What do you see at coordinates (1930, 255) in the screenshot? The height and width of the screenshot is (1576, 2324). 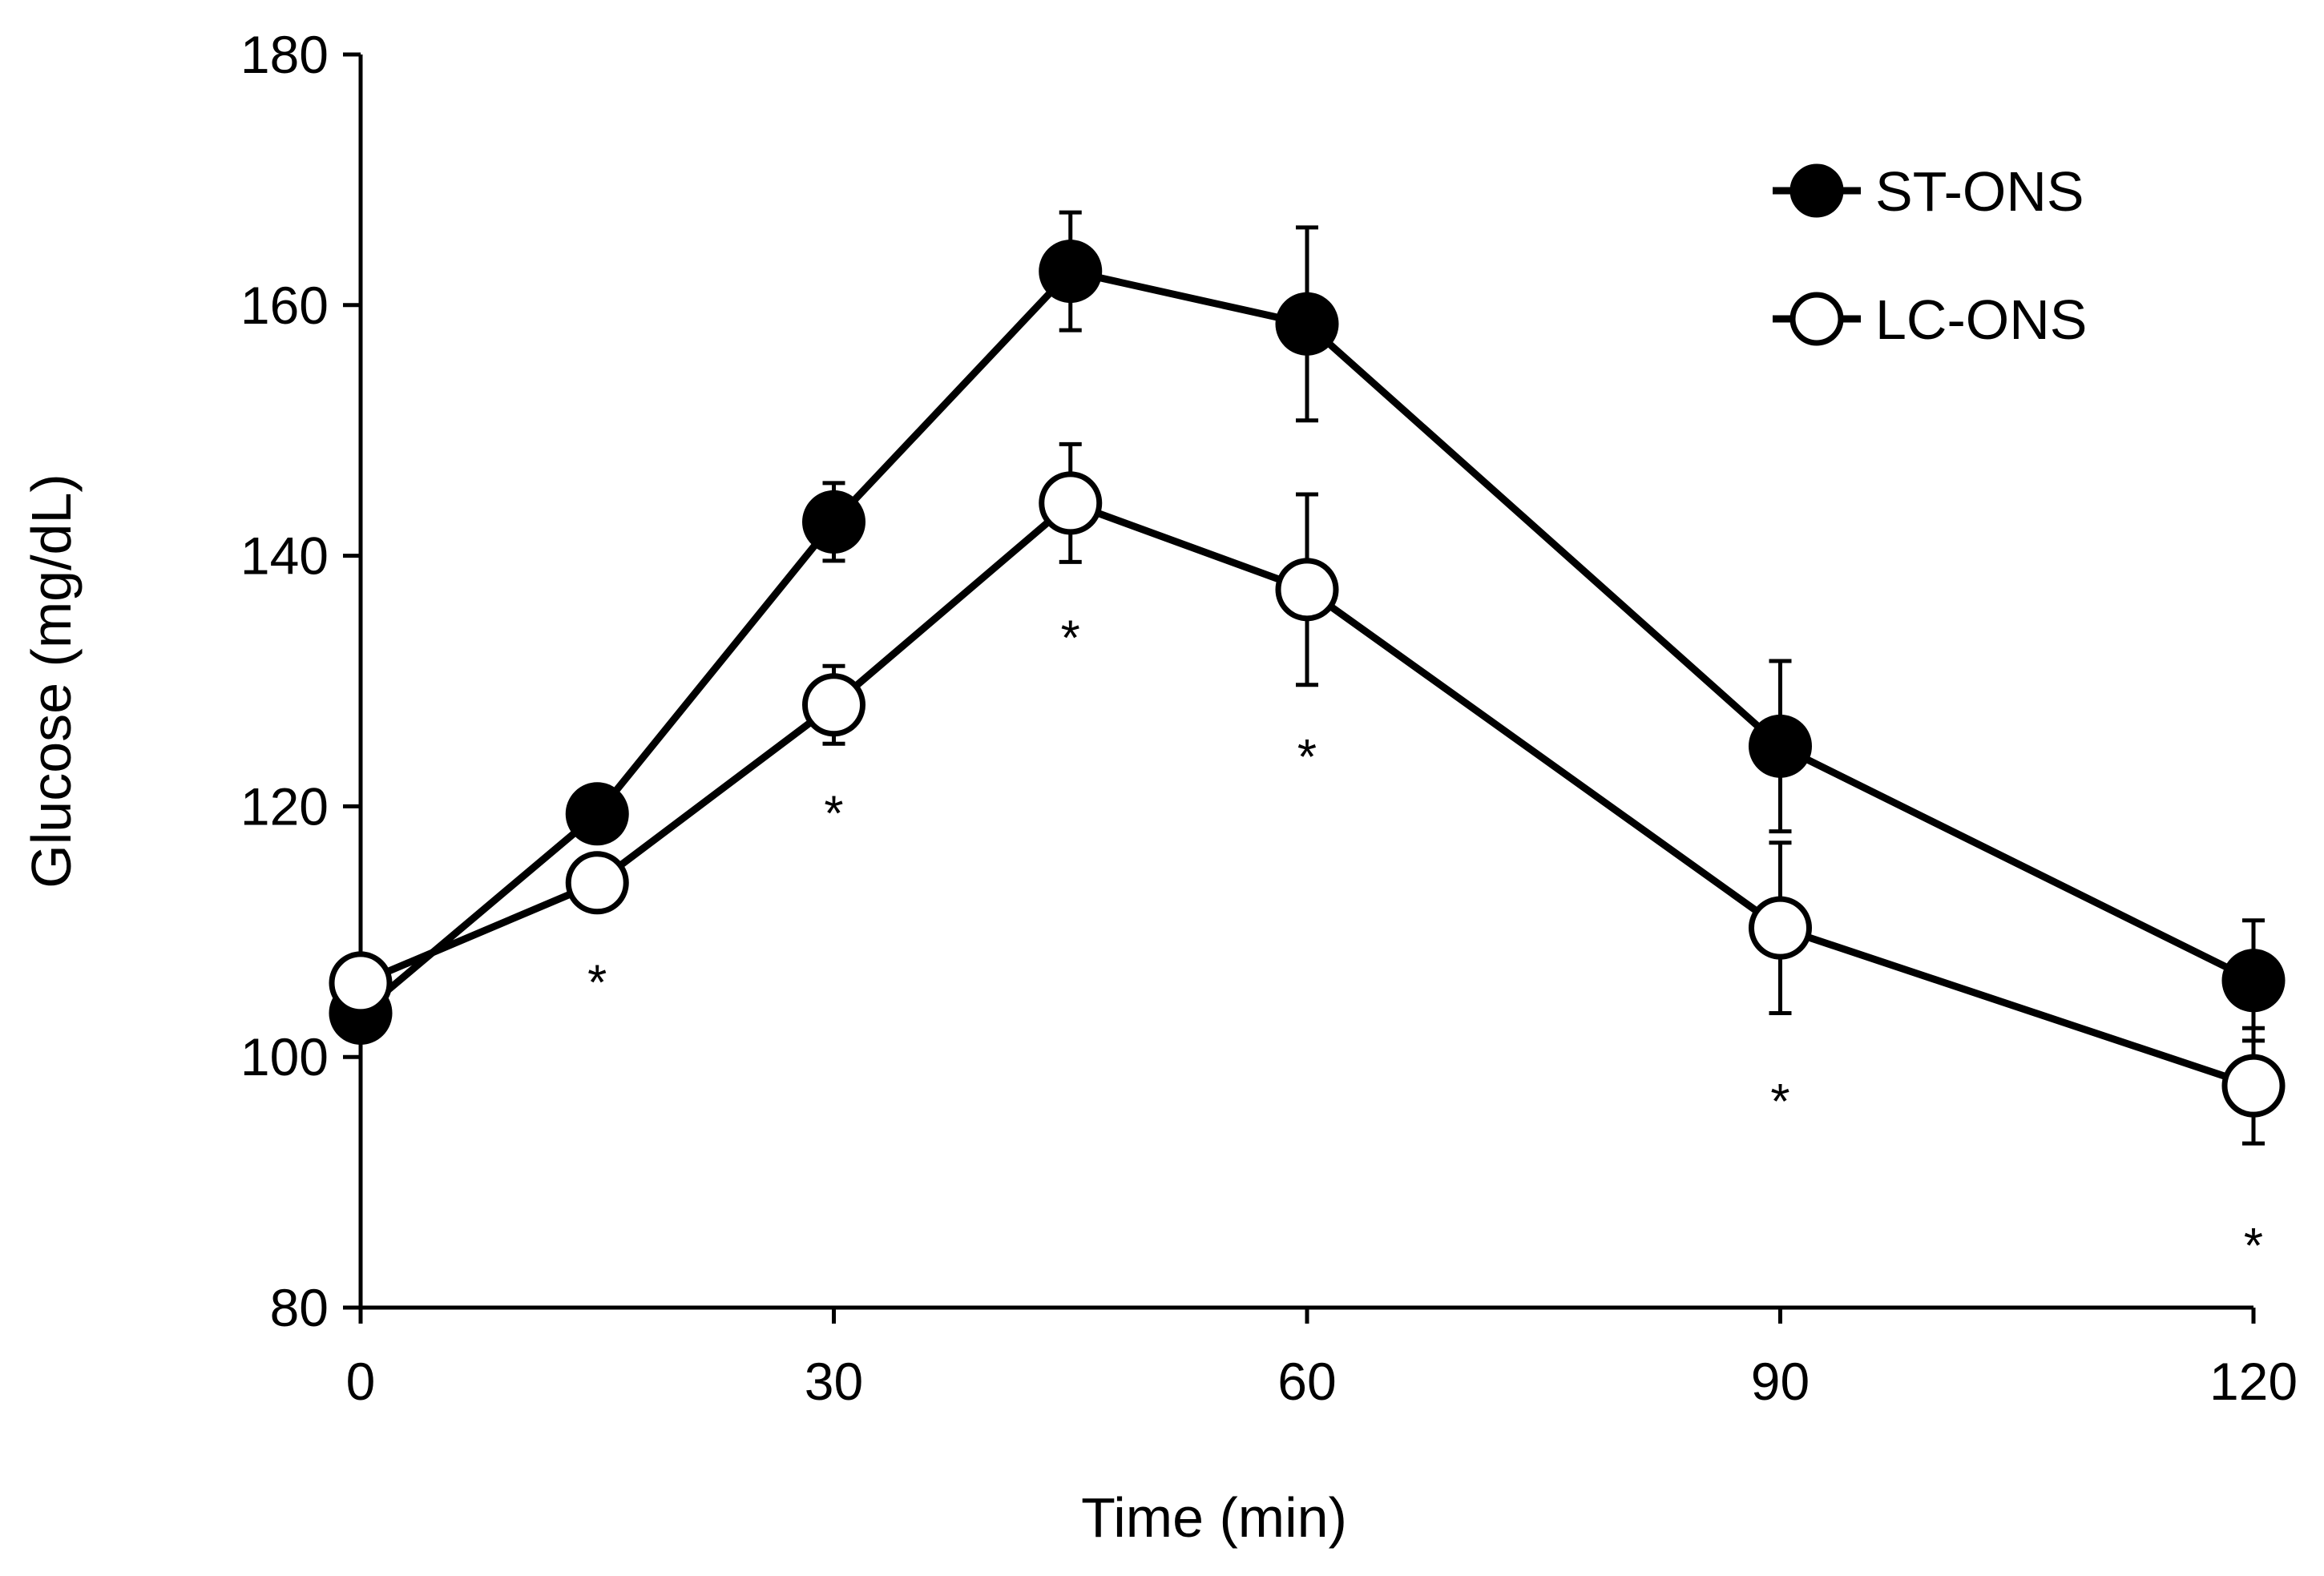 I see `legend: ST-ONS LC-ONS` at bounding box center [1930, 255].